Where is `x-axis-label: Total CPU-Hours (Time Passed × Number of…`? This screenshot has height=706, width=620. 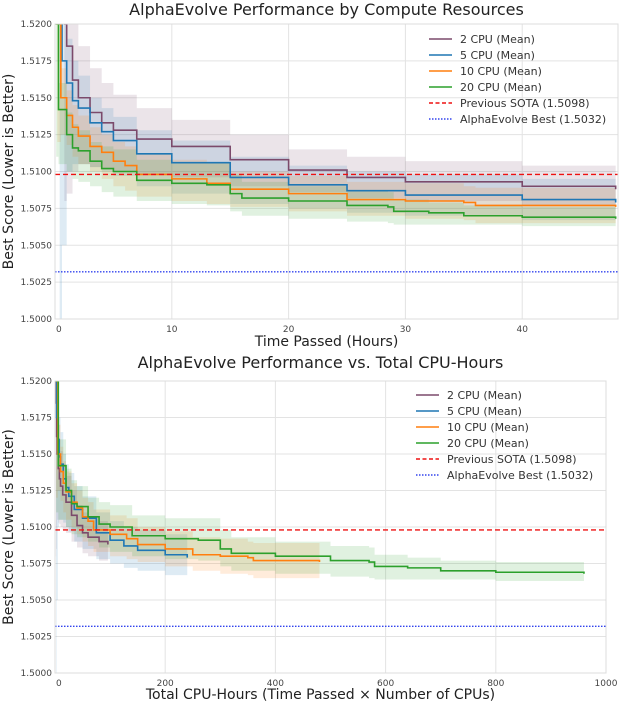 x-axis-label: Total CPU-Hours (Time Passed × Number of… is located at coordinates (320, 694).